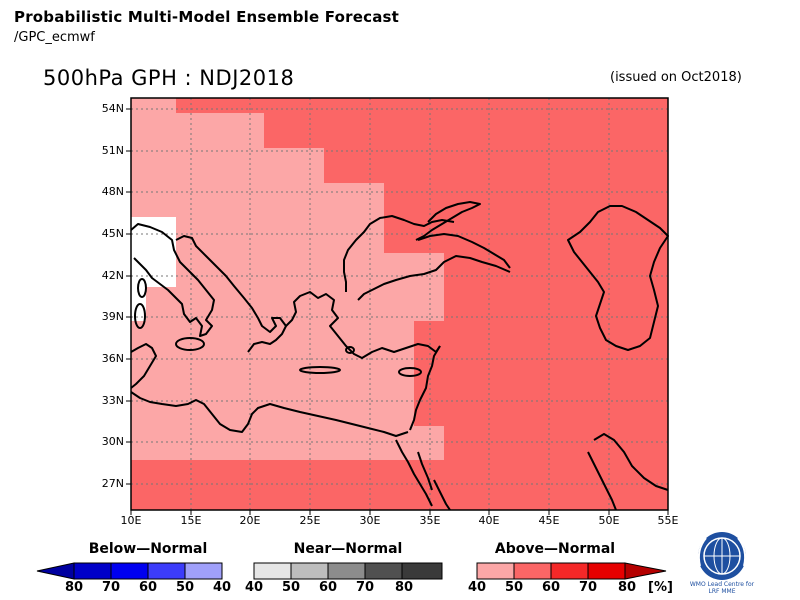  Describe the element at coordinates (112, 275) in the screenshot. I see `lat-label-42n: 42N` at that location.